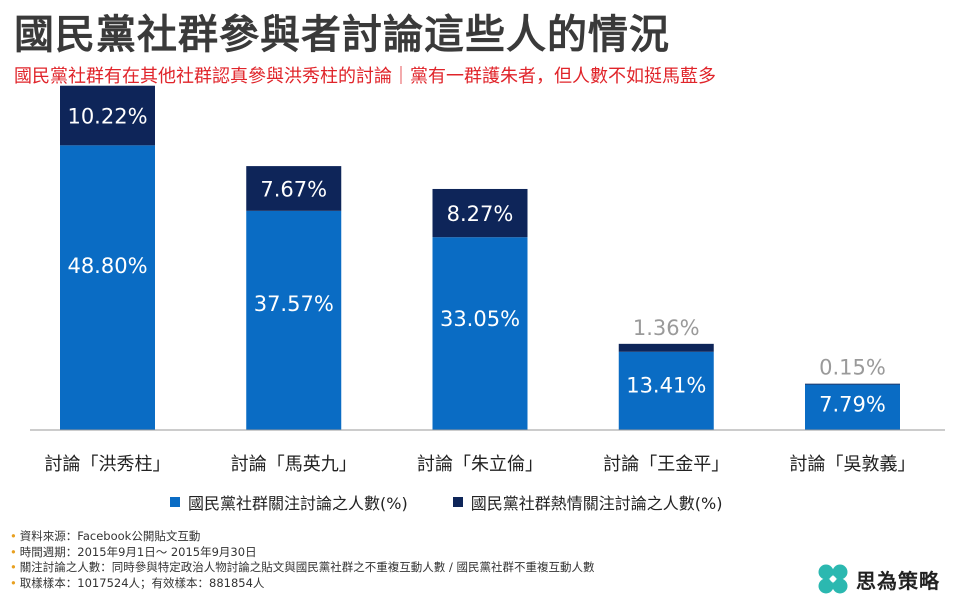  I want to click on four-leaf-logo-icon, so click(833, 579).